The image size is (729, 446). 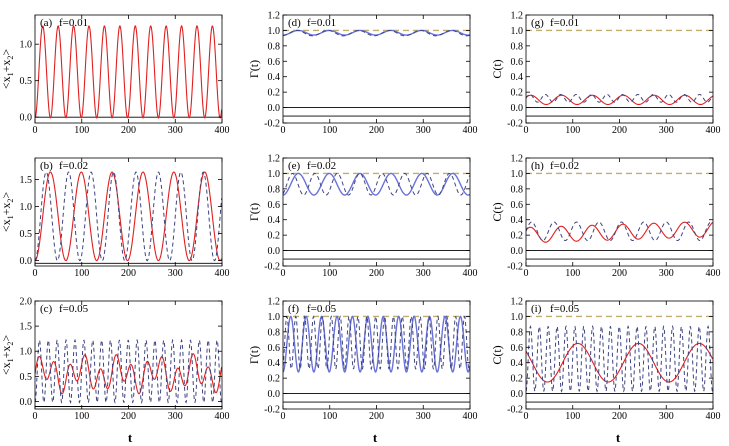 What do you see at coordinates (10, 217) in the screenshot?
I see `y-axis-label-part: 1` at bounding box center [10, 217].